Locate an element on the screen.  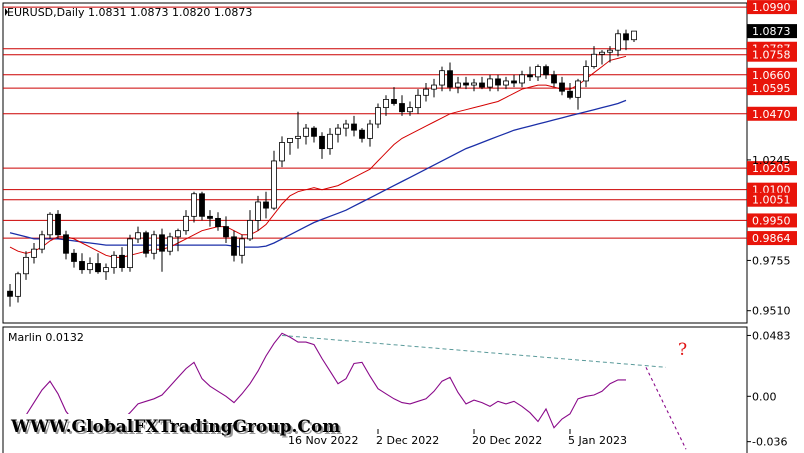
marlin-tick-label: 0.0483 is located at coordinates (771, 335).